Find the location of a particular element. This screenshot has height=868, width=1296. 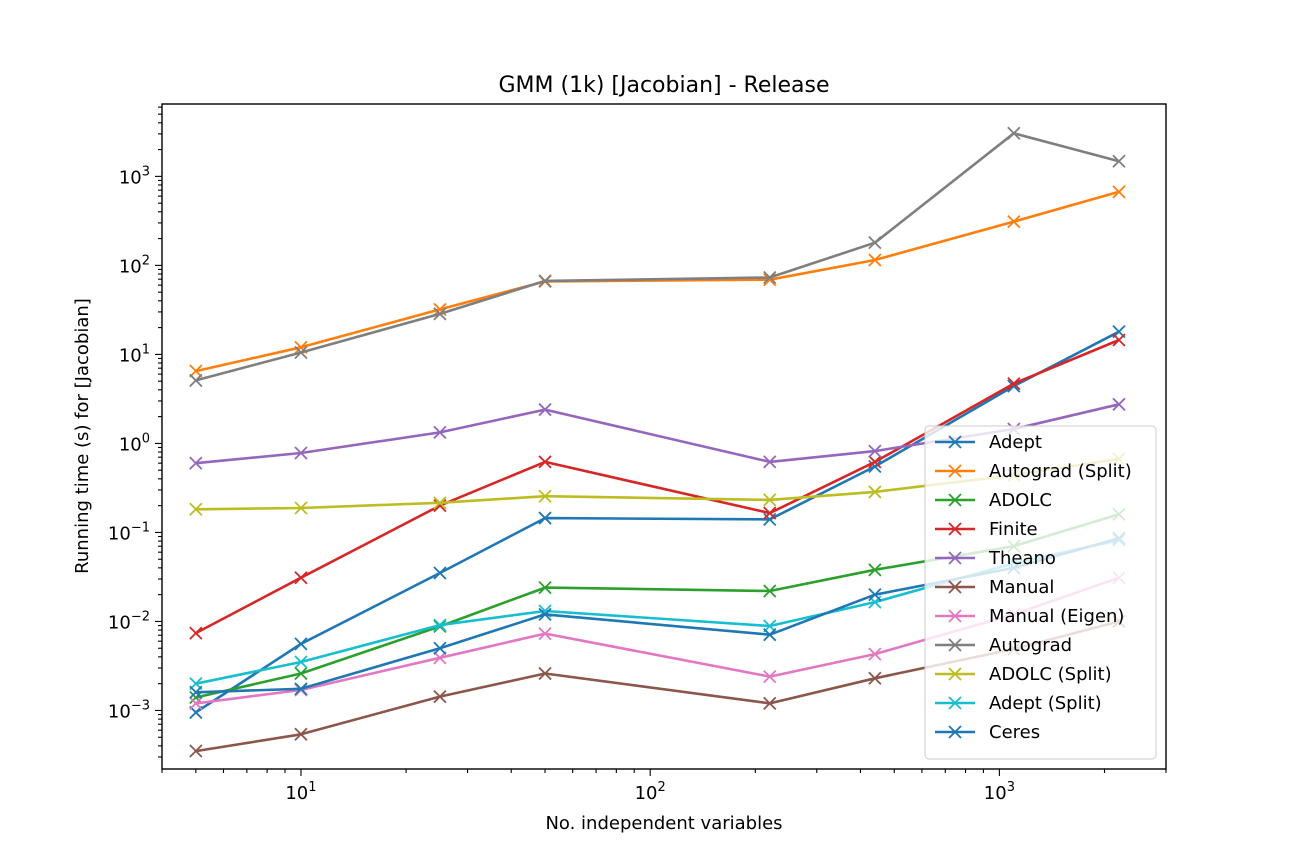

legend-entry-label: Manual is located at coordinates (1021, 587).